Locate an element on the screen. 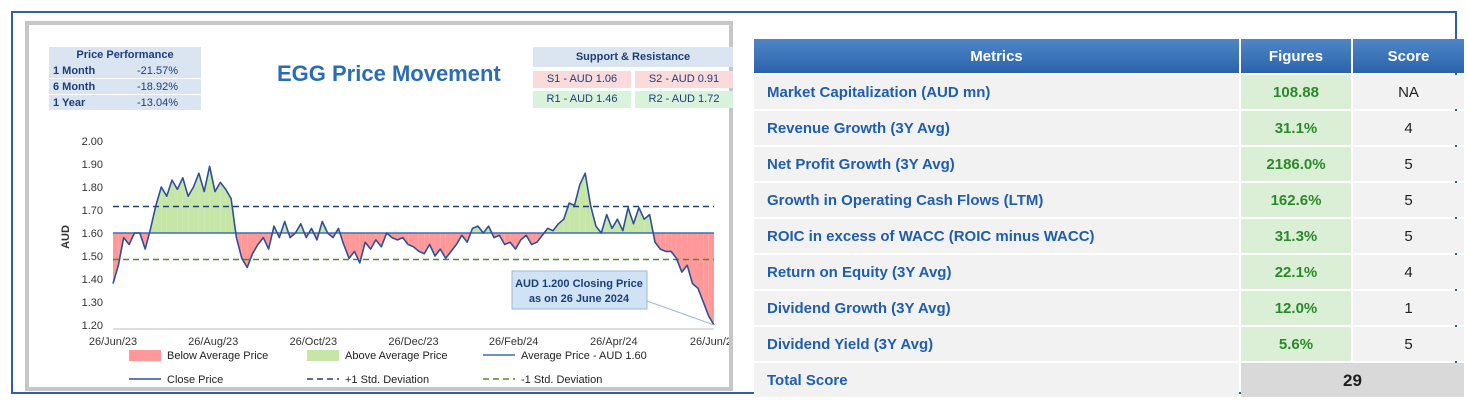 Image resolution: width=1468 pixels, height=405 pixels. x-tick-label: 26/Apr/24 is located at coordinates (614, 342).